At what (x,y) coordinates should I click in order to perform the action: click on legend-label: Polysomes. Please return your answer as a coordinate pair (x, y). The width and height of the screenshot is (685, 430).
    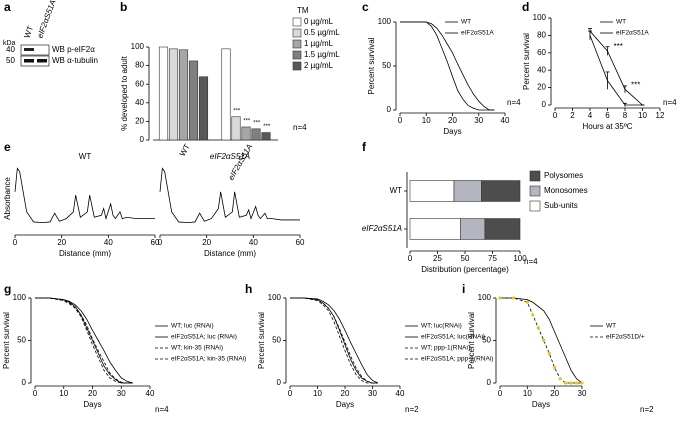
    Looking at the image, I should click on (563, 175).